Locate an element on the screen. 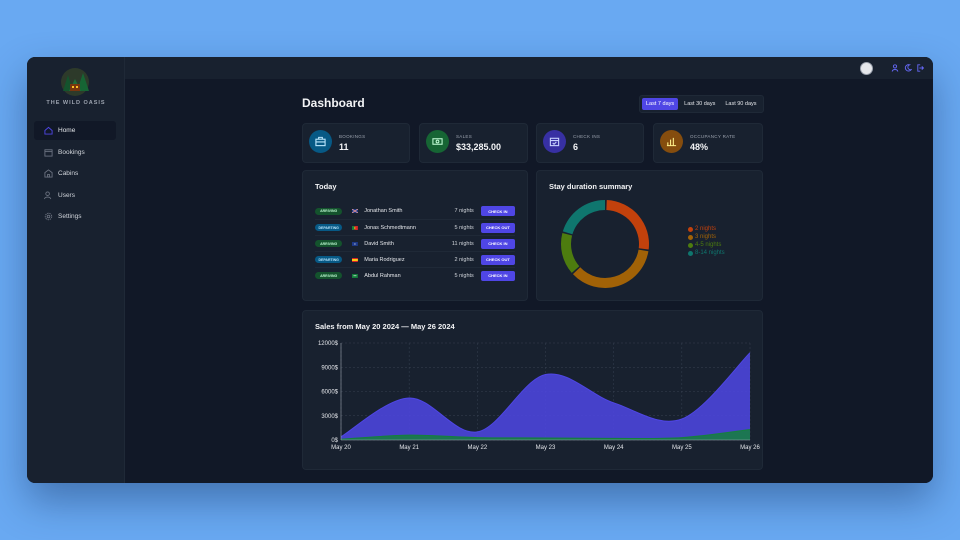 The height and width of the screenshot is (540, 960). cabin-icon is located at coordinates (48, 173).